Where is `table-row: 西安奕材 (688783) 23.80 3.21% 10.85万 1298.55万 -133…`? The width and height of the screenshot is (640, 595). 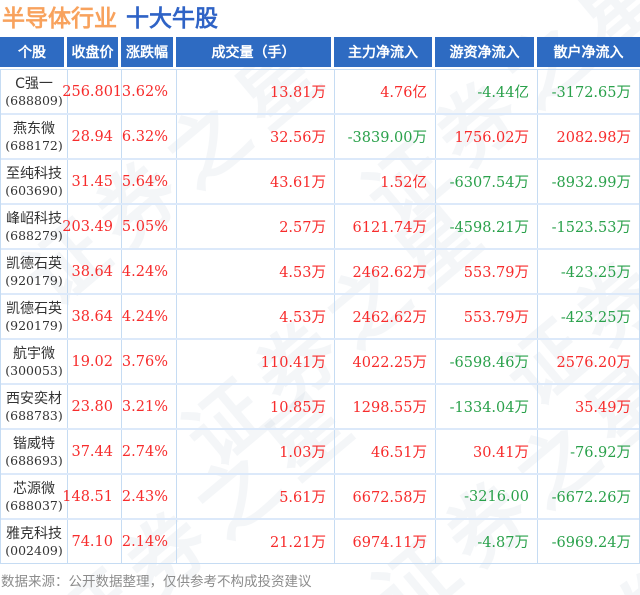 table-row: 西安奕材 (688783) 23.80 3.21% 10.85万 1298.55万 -133… is located at coordinates (320, 407).